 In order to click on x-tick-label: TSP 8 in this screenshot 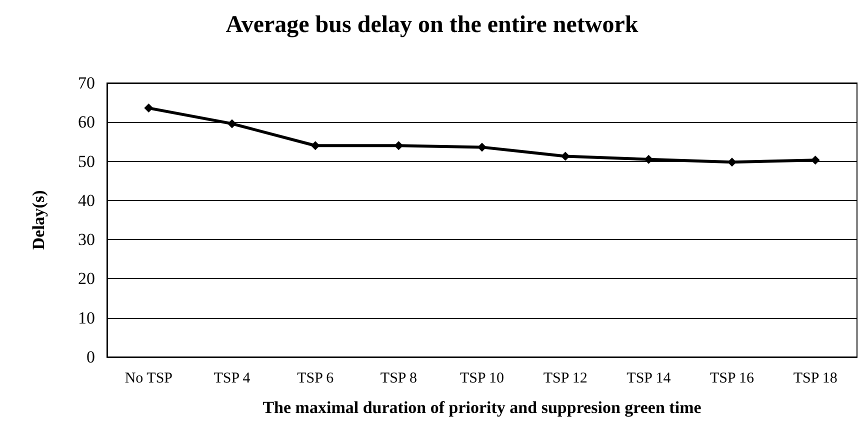, I will do `click(398, 378)`.